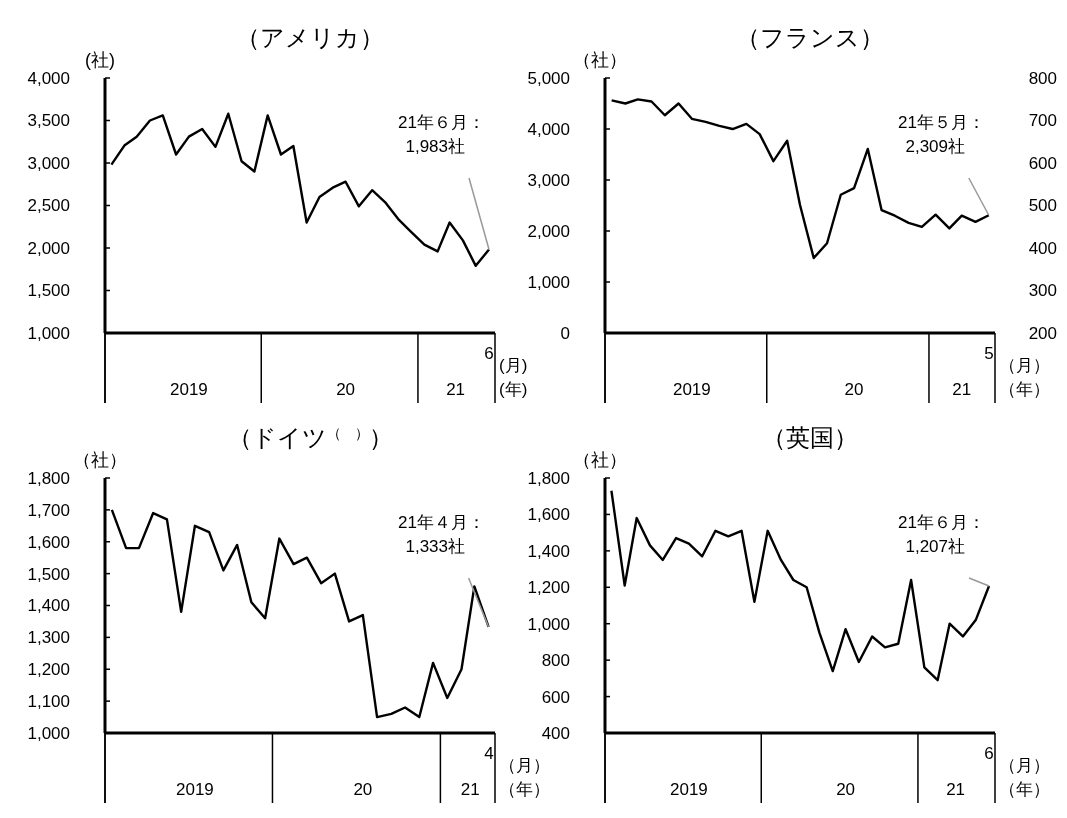  I want to click on y-tick-label: 1,100, so click(48, 702).